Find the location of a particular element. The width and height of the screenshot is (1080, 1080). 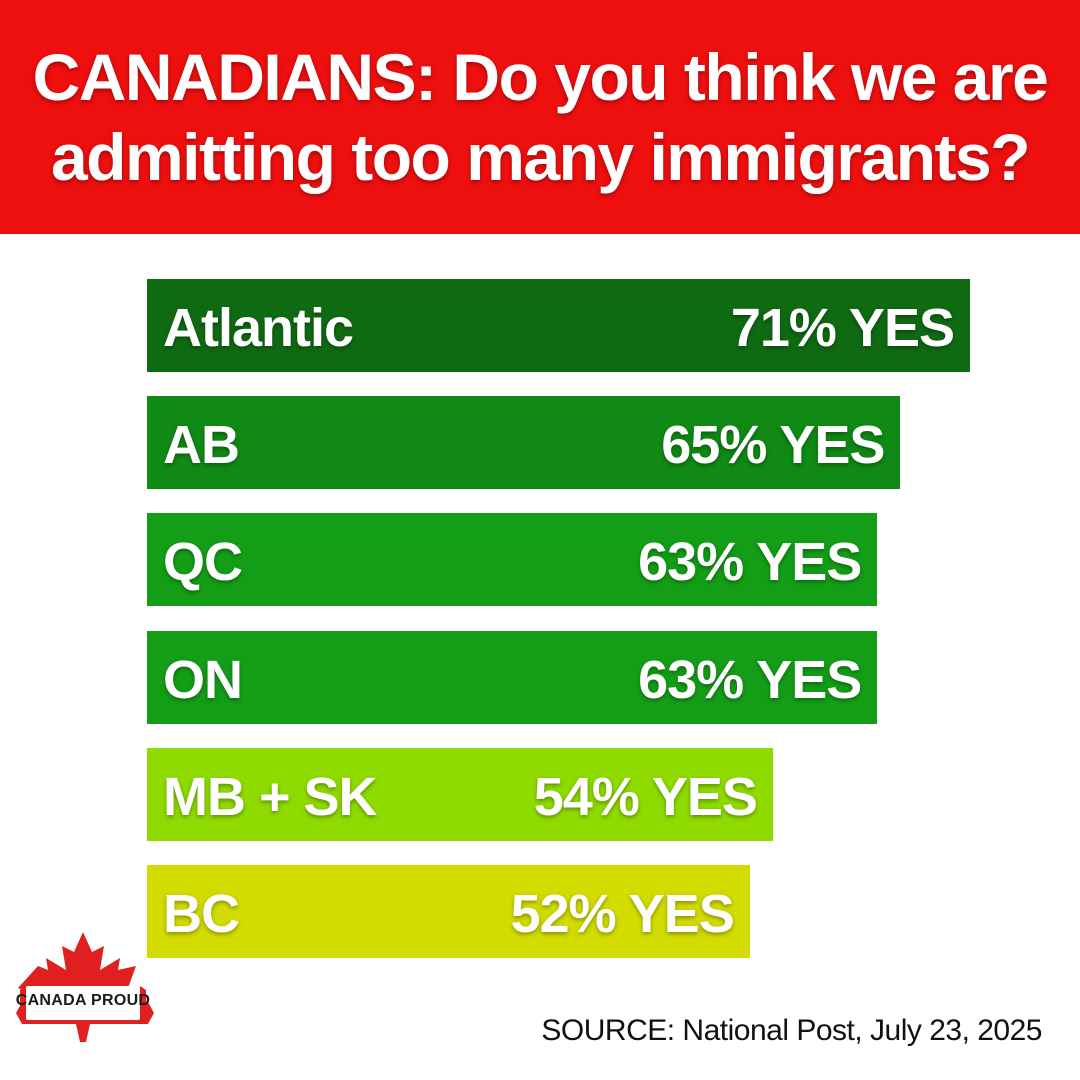

bar-mb-sk: MB + SK 54% YES is located at coordinates (460, 794).